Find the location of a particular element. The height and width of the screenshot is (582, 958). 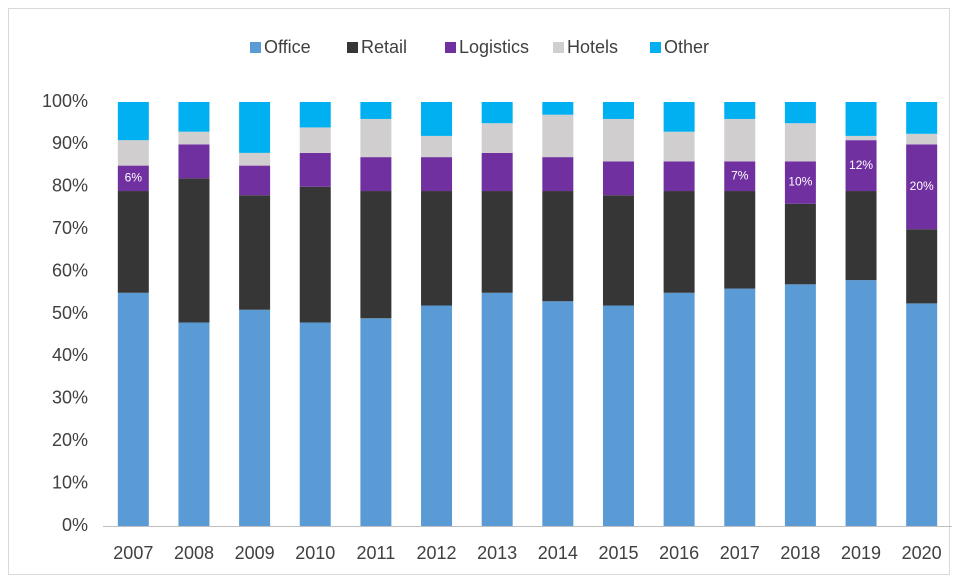

x-tick-label: 2016 is located at coordinates (679, 553).